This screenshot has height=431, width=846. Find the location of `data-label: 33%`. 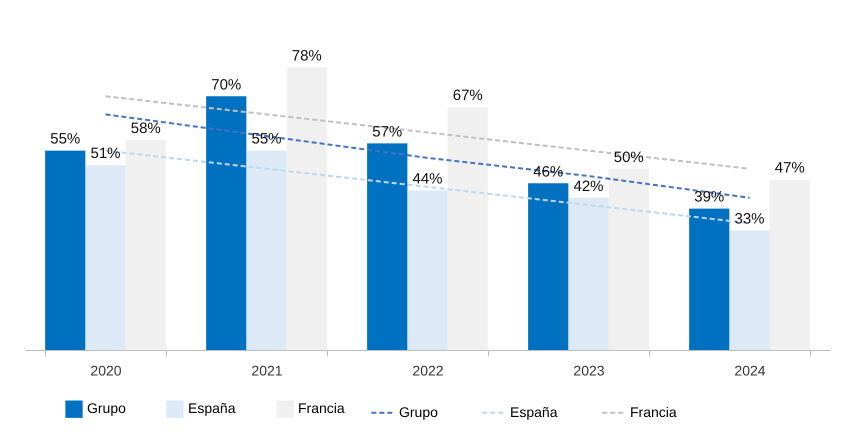

data-label: 33% is located at coordinates (749, 219).